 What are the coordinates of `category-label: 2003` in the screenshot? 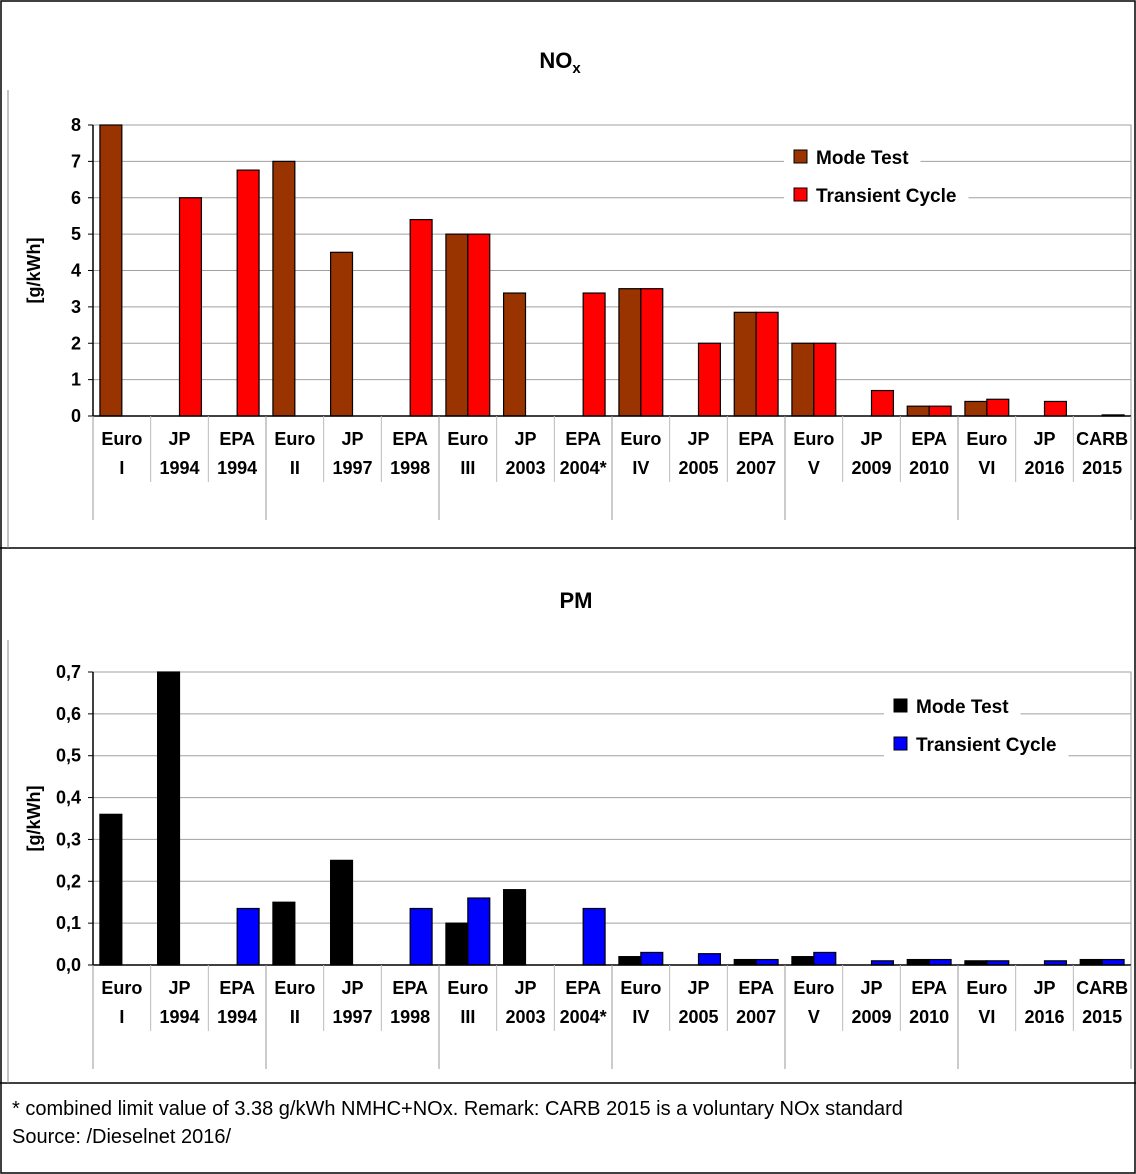 It's located at (525, 468).